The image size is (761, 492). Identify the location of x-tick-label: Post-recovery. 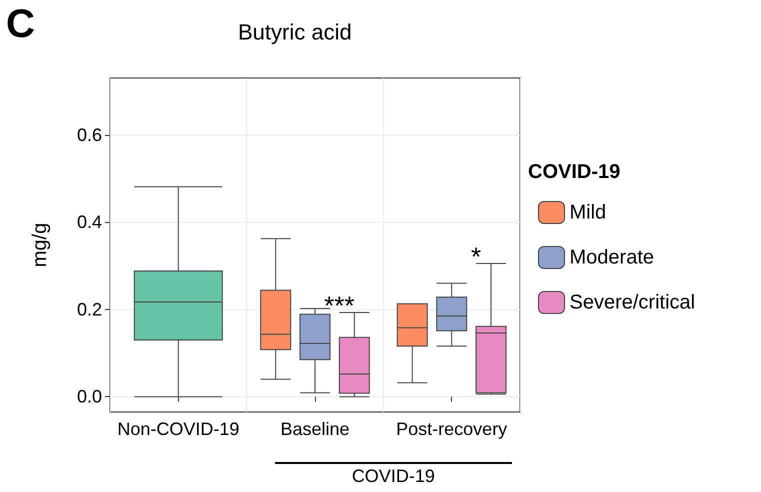
(452, 429).